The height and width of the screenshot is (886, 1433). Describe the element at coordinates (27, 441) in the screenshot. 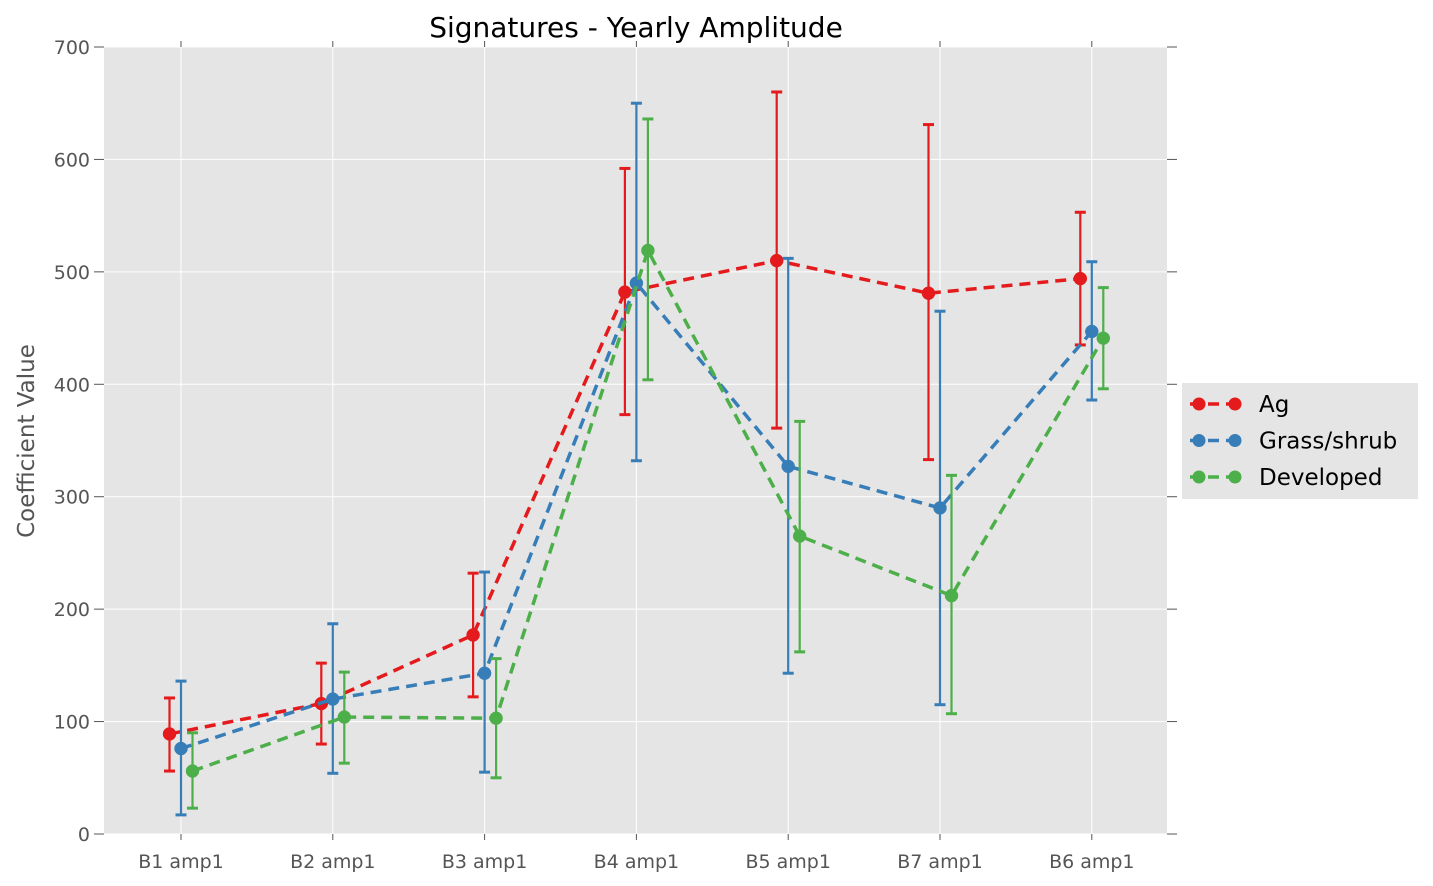

I see `y-axis-label: Coefficient Value` at that location.